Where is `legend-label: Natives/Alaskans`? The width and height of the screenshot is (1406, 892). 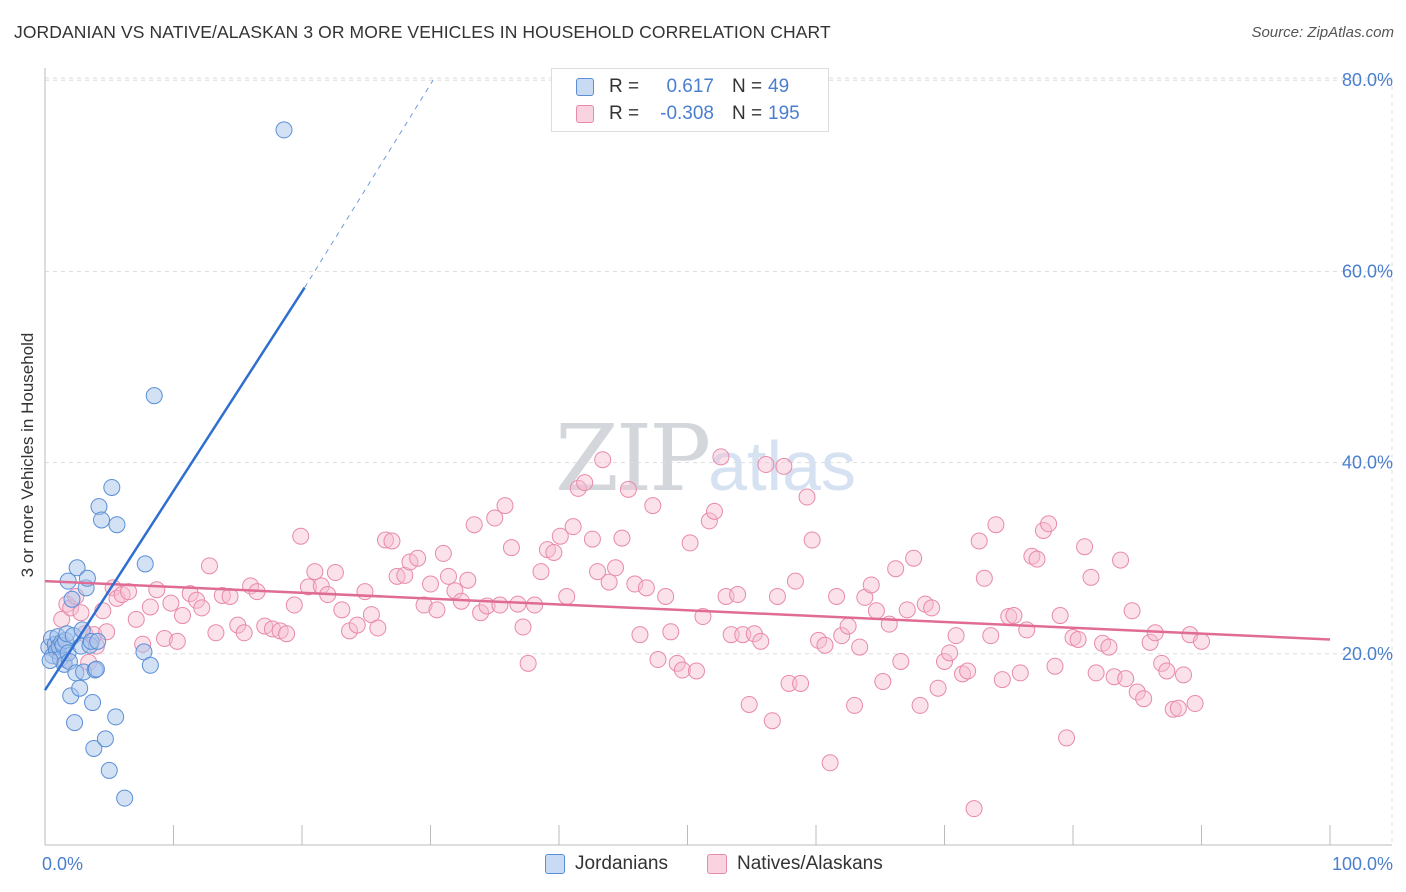
legend-label: Natives/Alaskans is located at coordinates (810, 863).